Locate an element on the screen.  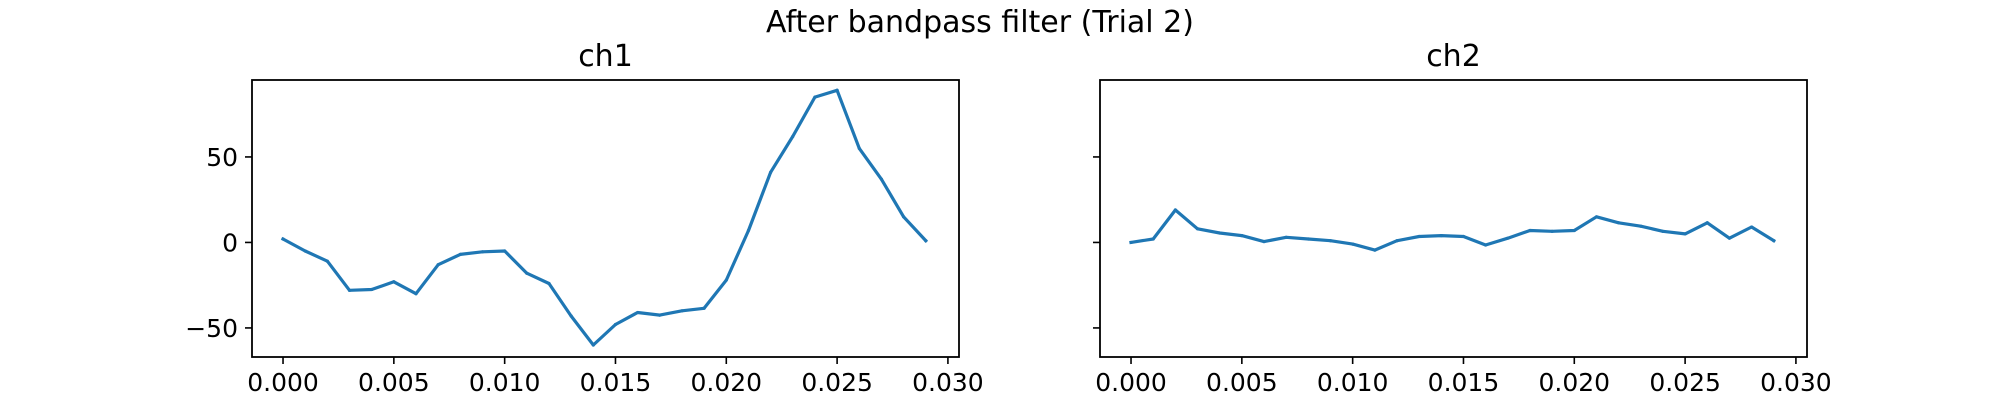
subplot-title: ch1 is located at coordinates (605, 56).